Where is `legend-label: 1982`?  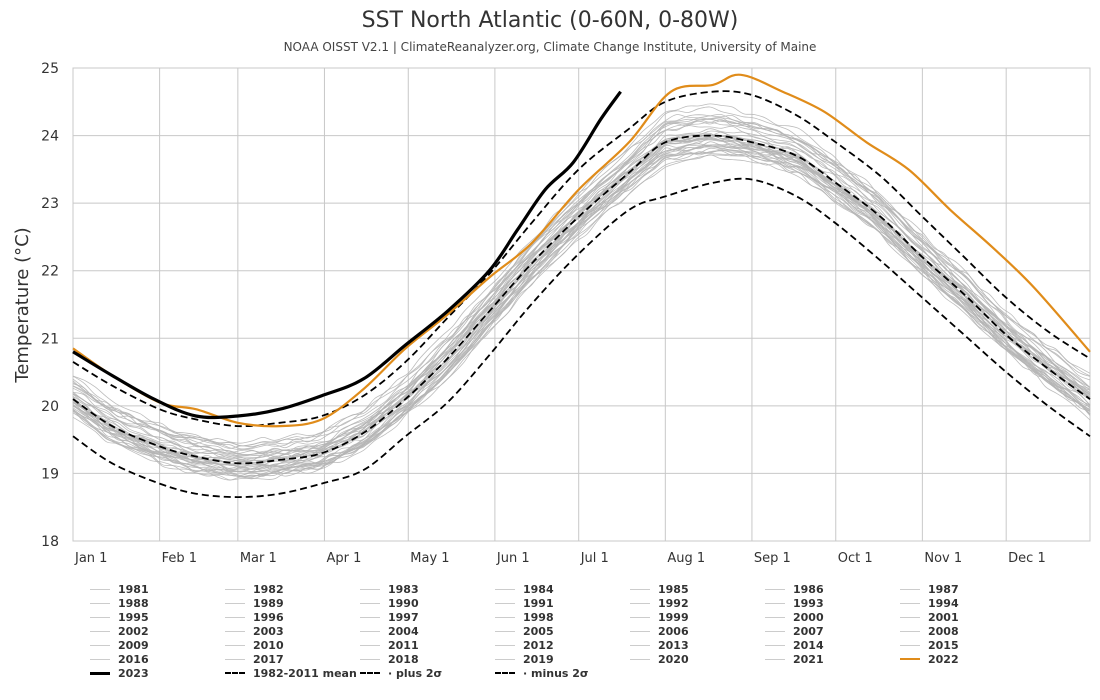 legend-label: 1982 is located at coordinates (268, 589).